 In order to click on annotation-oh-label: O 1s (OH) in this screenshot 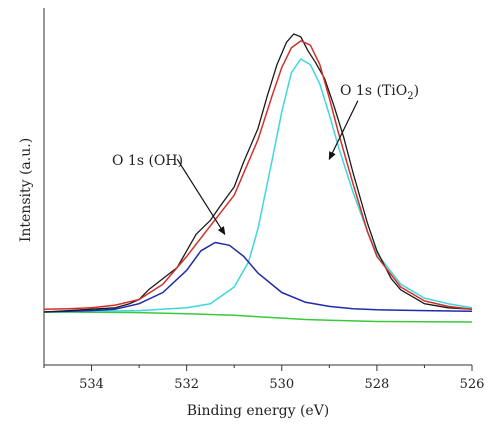, I will do `click(147, 161)`.